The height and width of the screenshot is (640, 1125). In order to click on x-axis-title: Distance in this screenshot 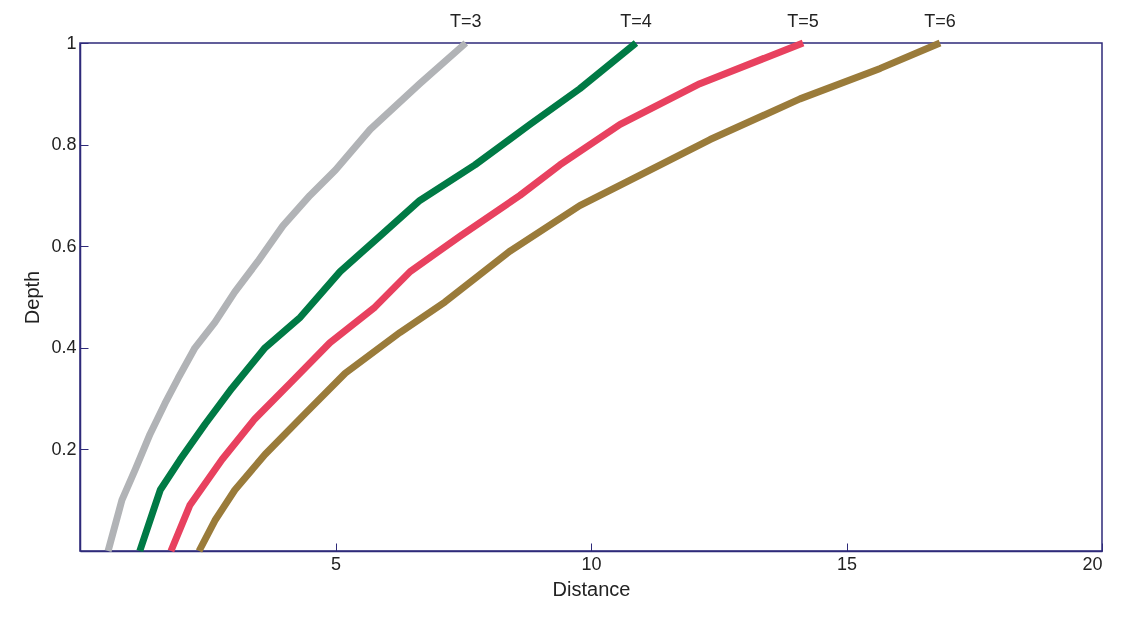, I will do `click(591, 588)`.